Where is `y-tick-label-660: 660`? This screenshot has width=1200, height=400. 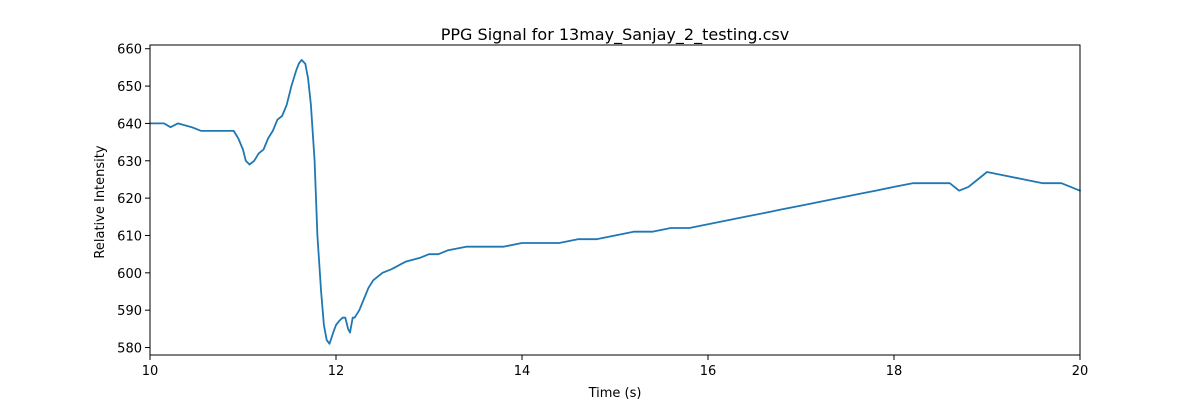 y-tick-label-660: 660 is located at coordinates (129, 50).